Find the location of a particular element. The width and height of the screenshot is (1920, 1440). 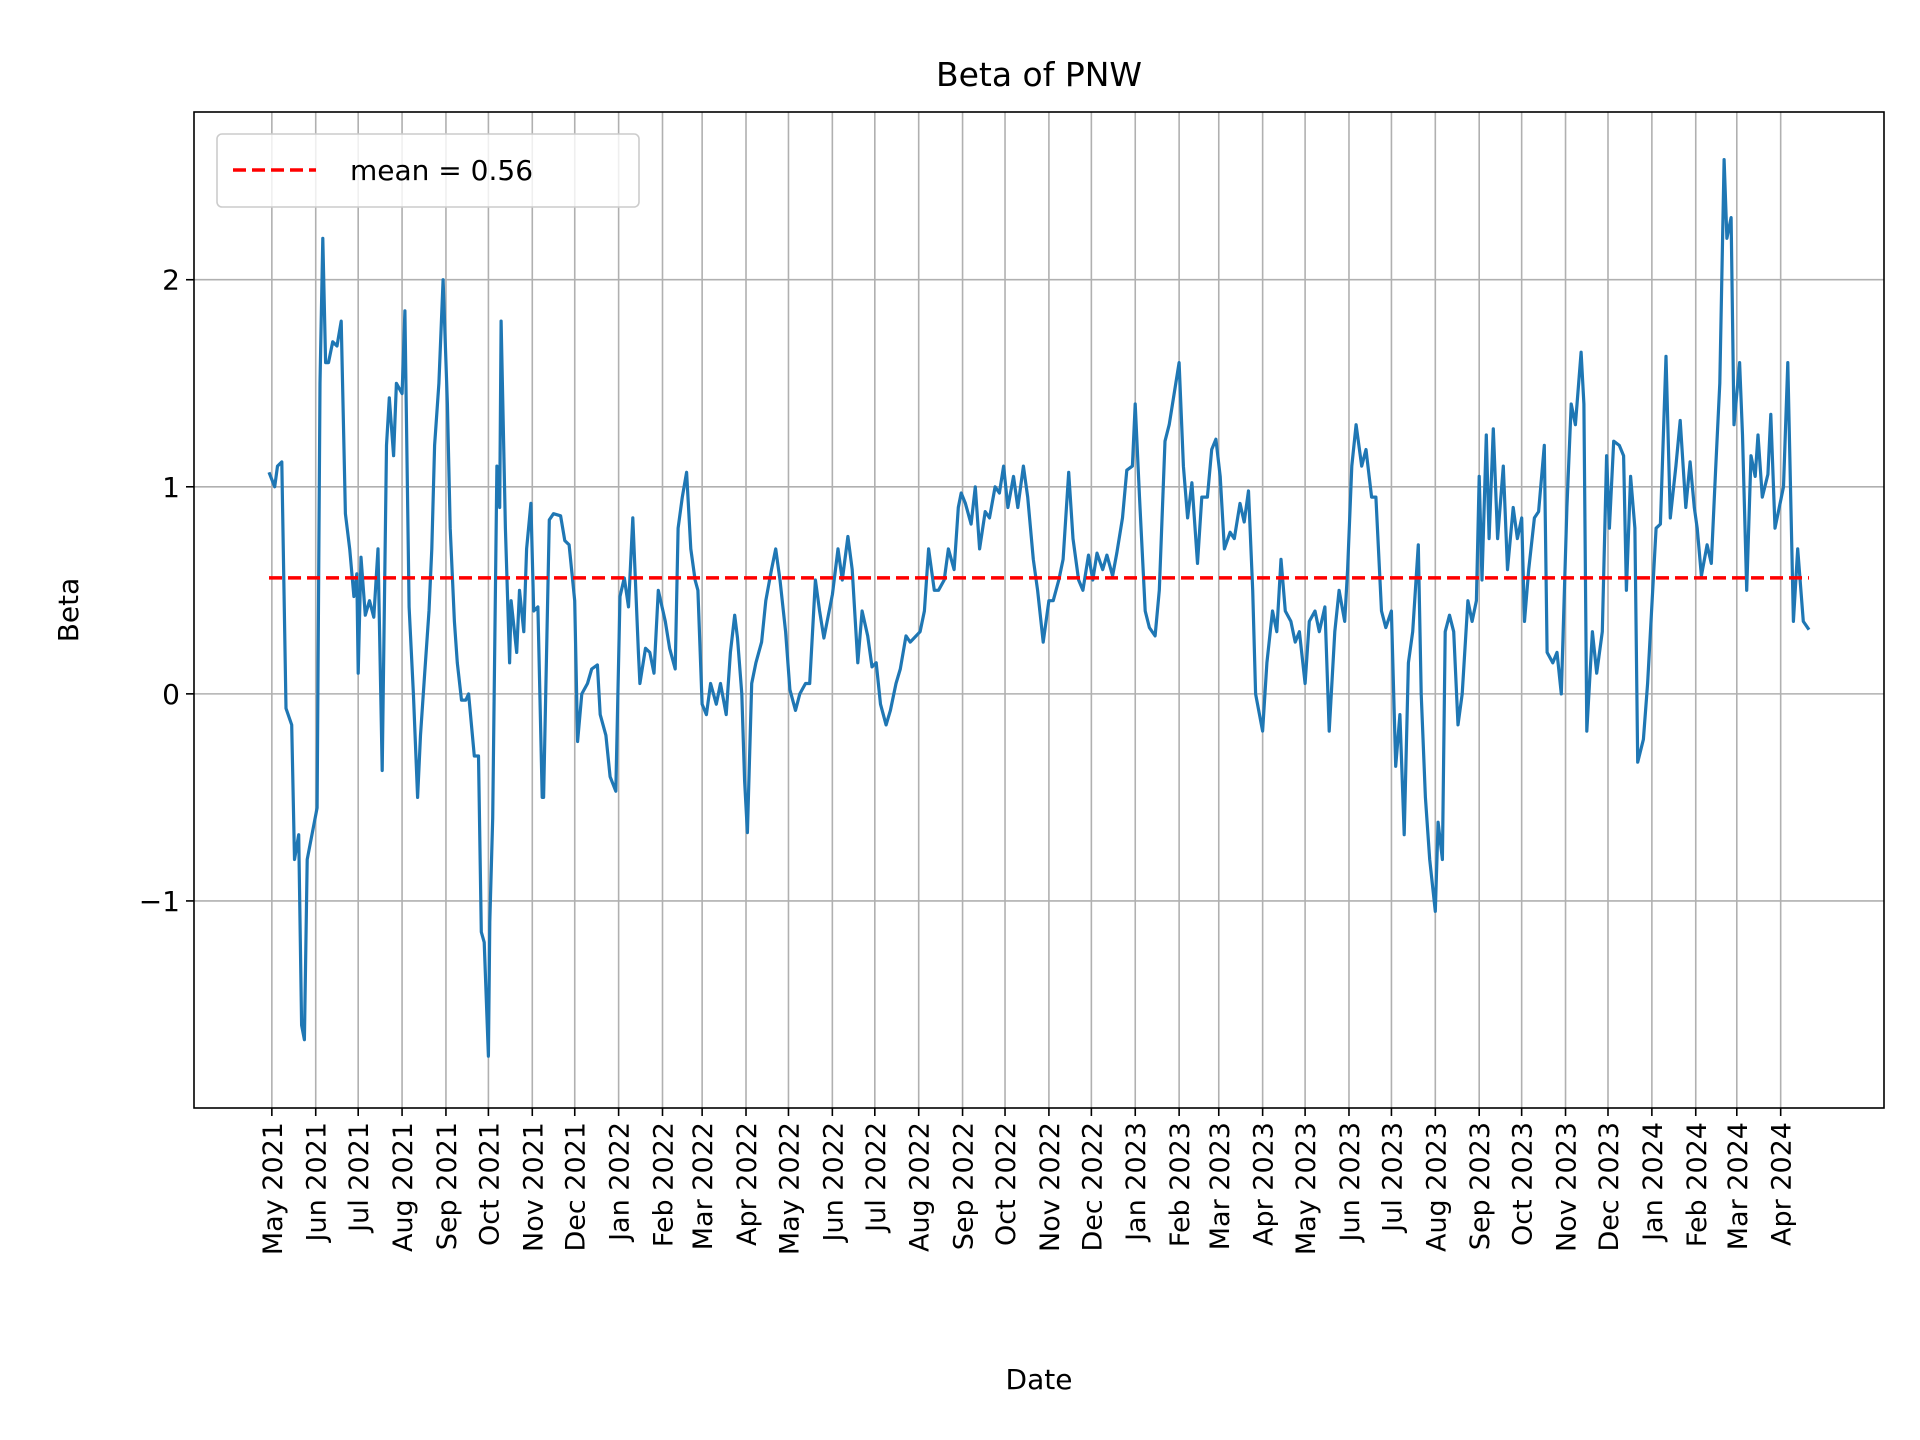

x-tick-label: Mar 2022 is located at coordinates (703, 1186).